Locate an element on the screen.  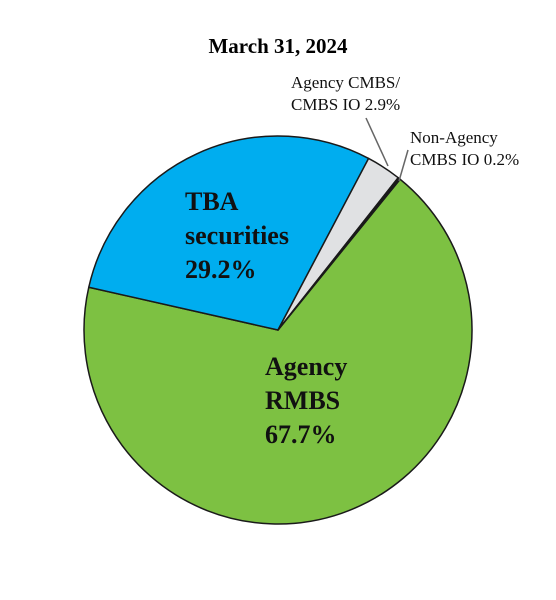
slice-label: Agency RMBS 67.7% is located at coordinates (315, 401).